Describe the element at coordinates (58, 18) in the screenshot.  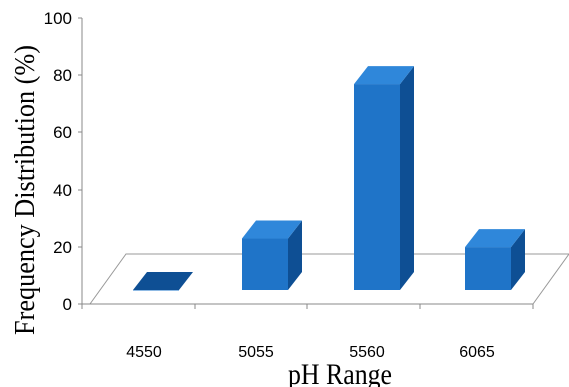
I see `y-tick-label: 100` at that location.